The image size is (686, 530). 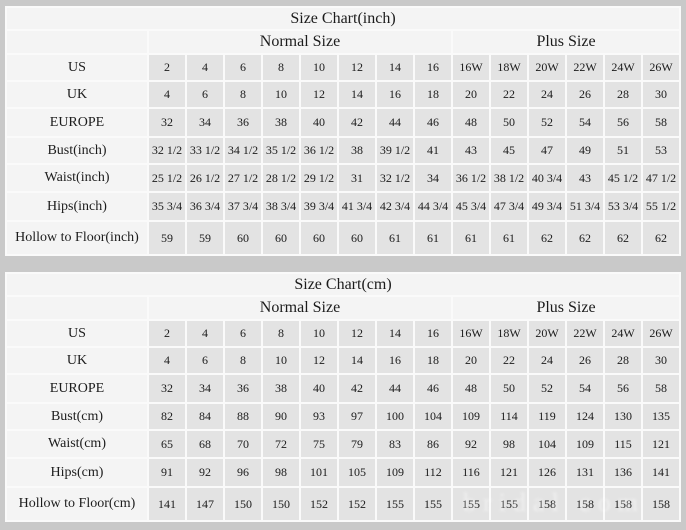 I want to click on row-label: Hips(cm), so click(x=77, y=472).